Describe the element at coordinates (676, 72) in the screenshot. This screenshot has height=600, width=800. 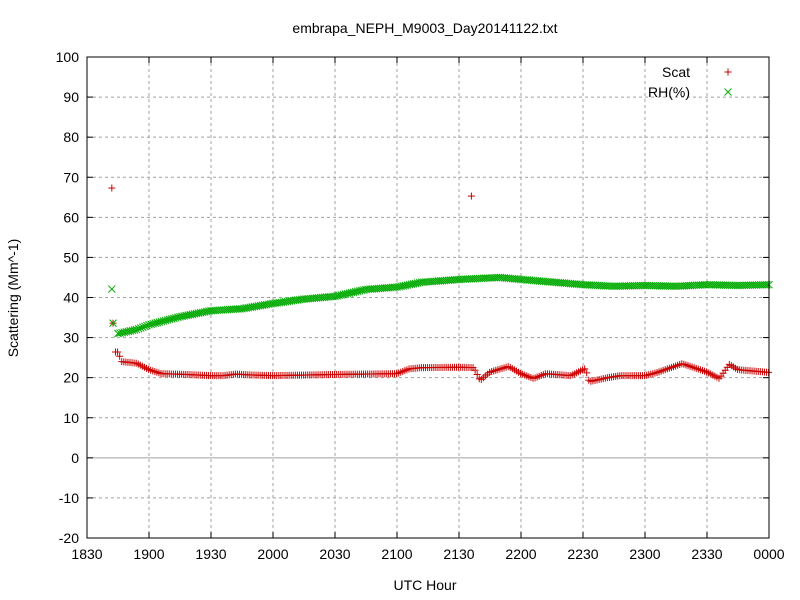
I see `legend-label-scat: Scat` at that location.